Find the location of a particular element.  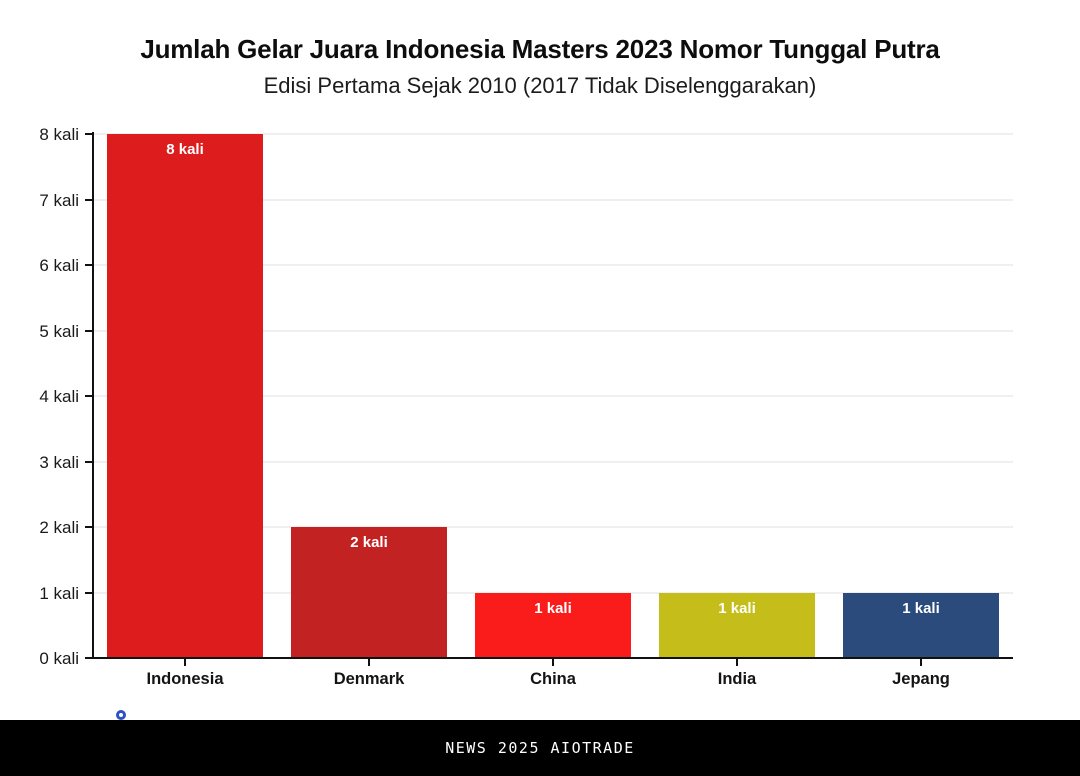

logo-ring-icon is located at coordinates (121, 715).